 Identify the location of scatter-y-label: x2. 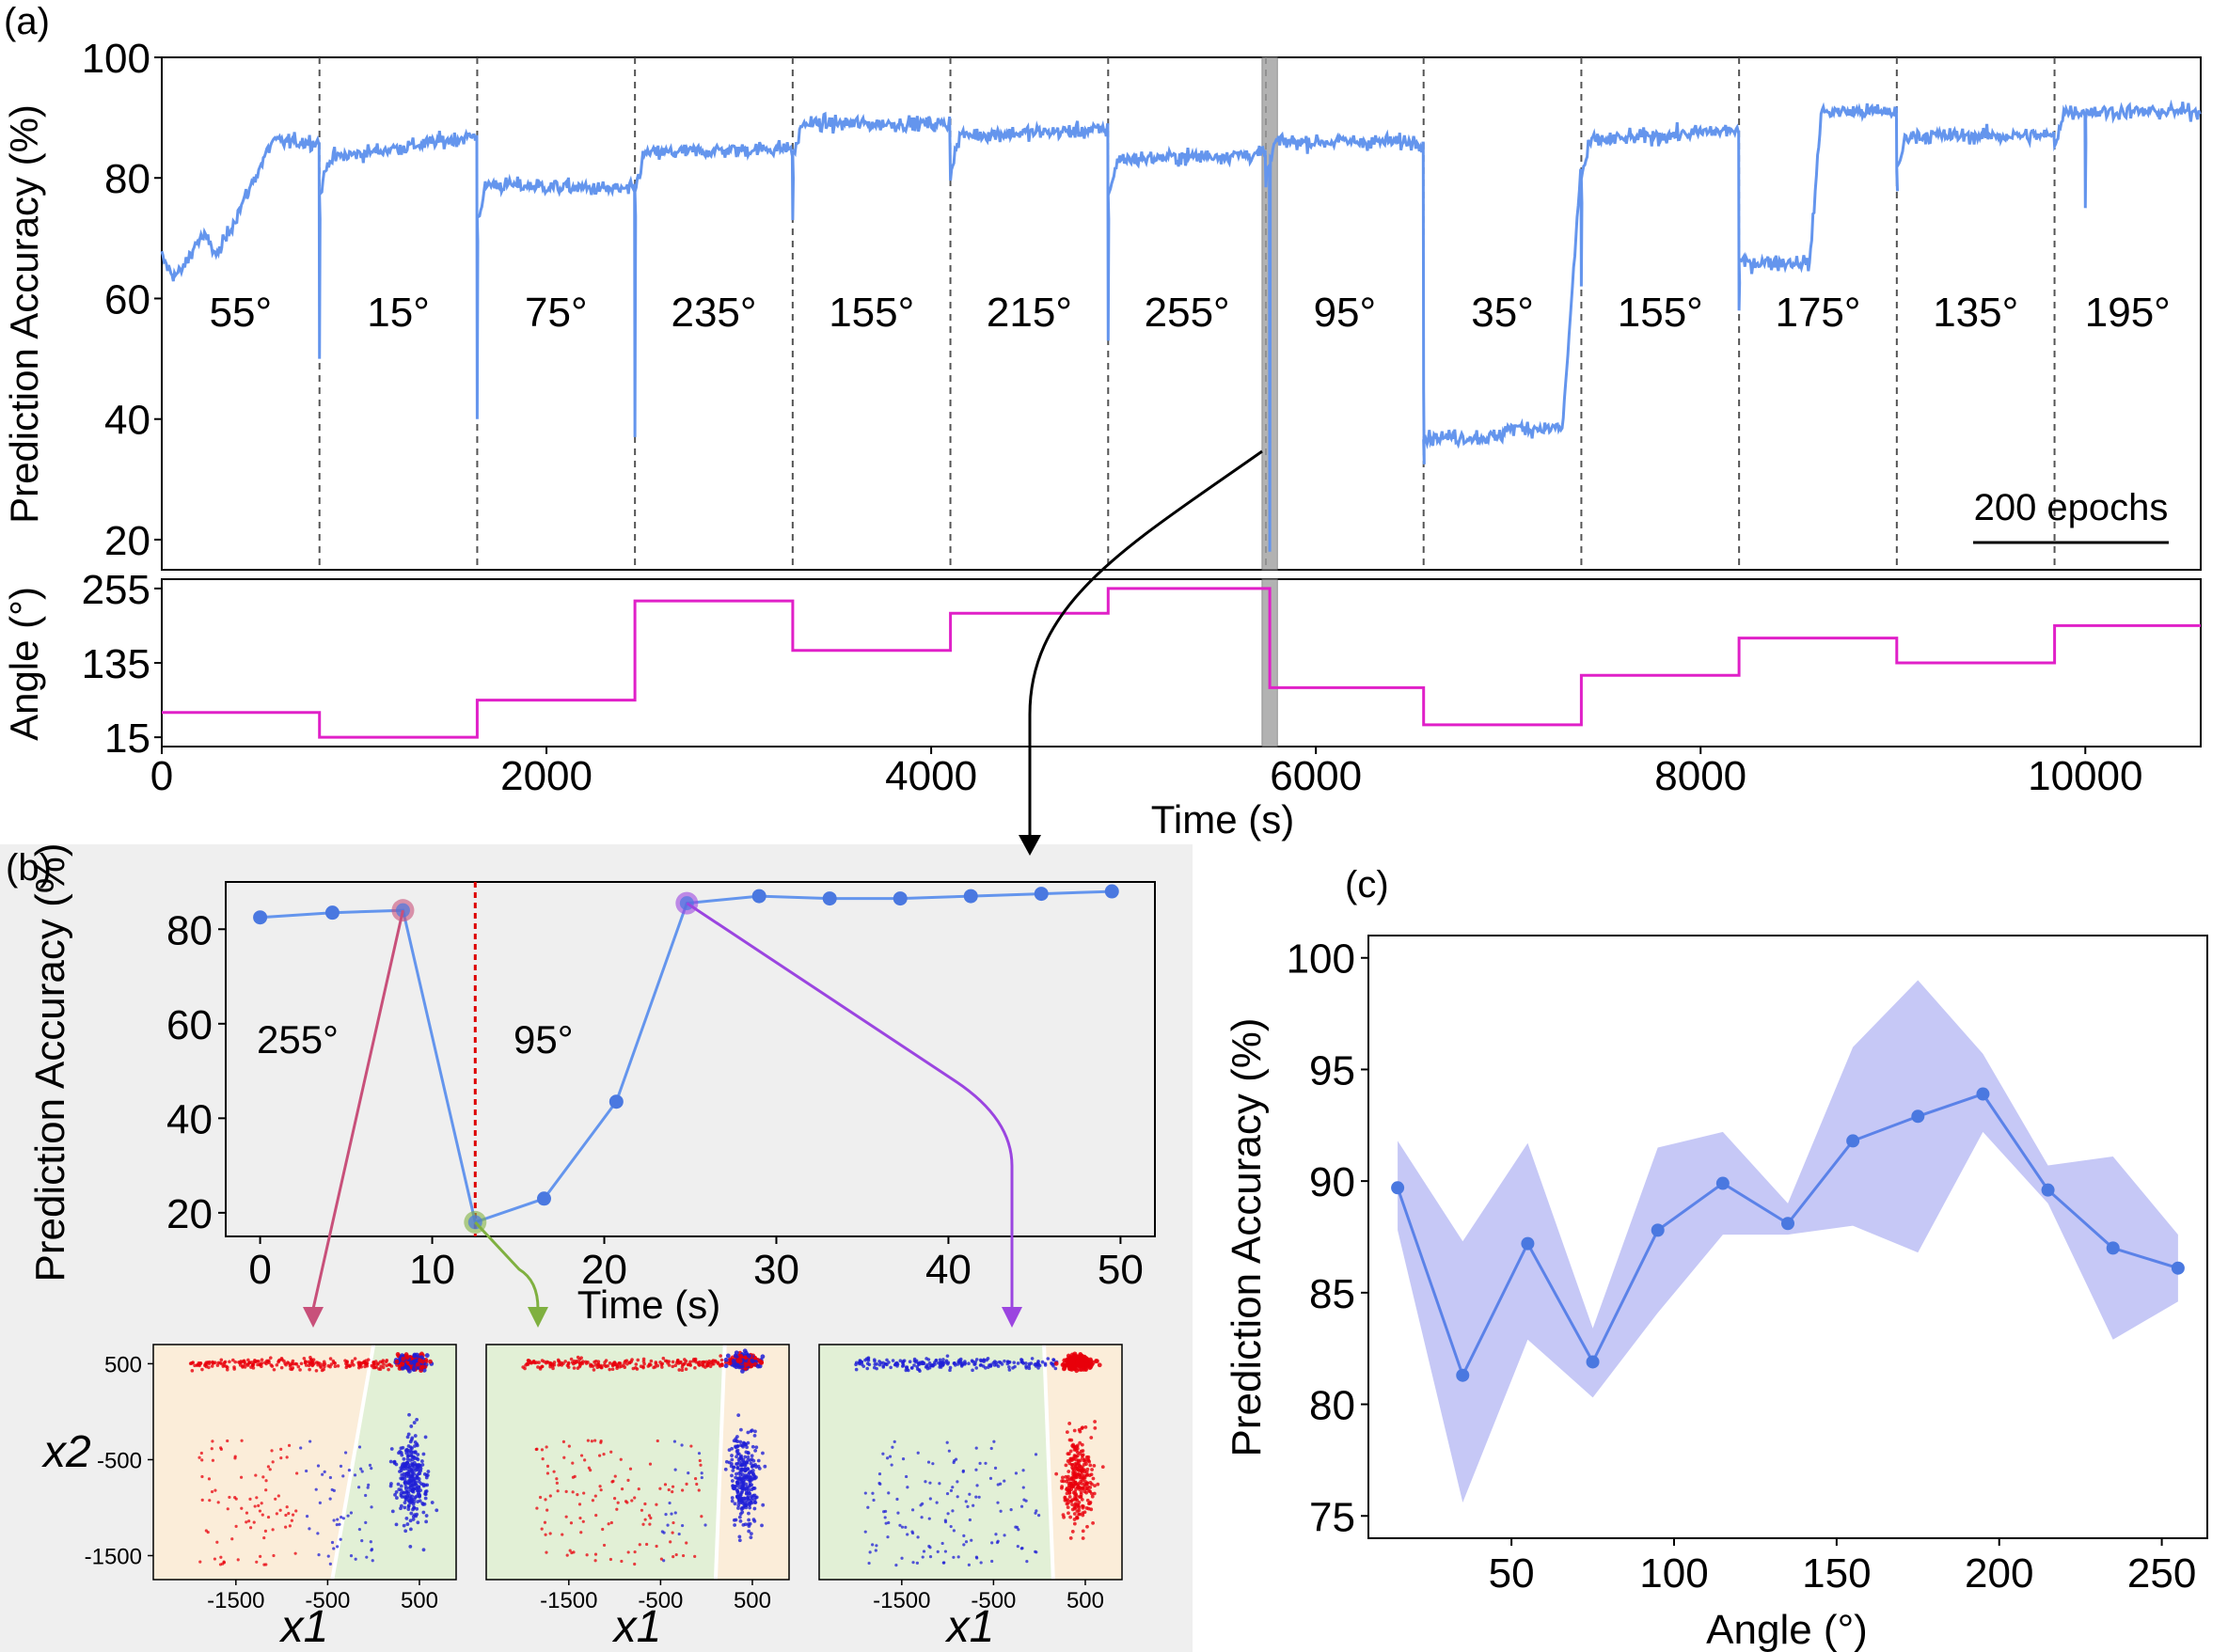
(66, 1452).